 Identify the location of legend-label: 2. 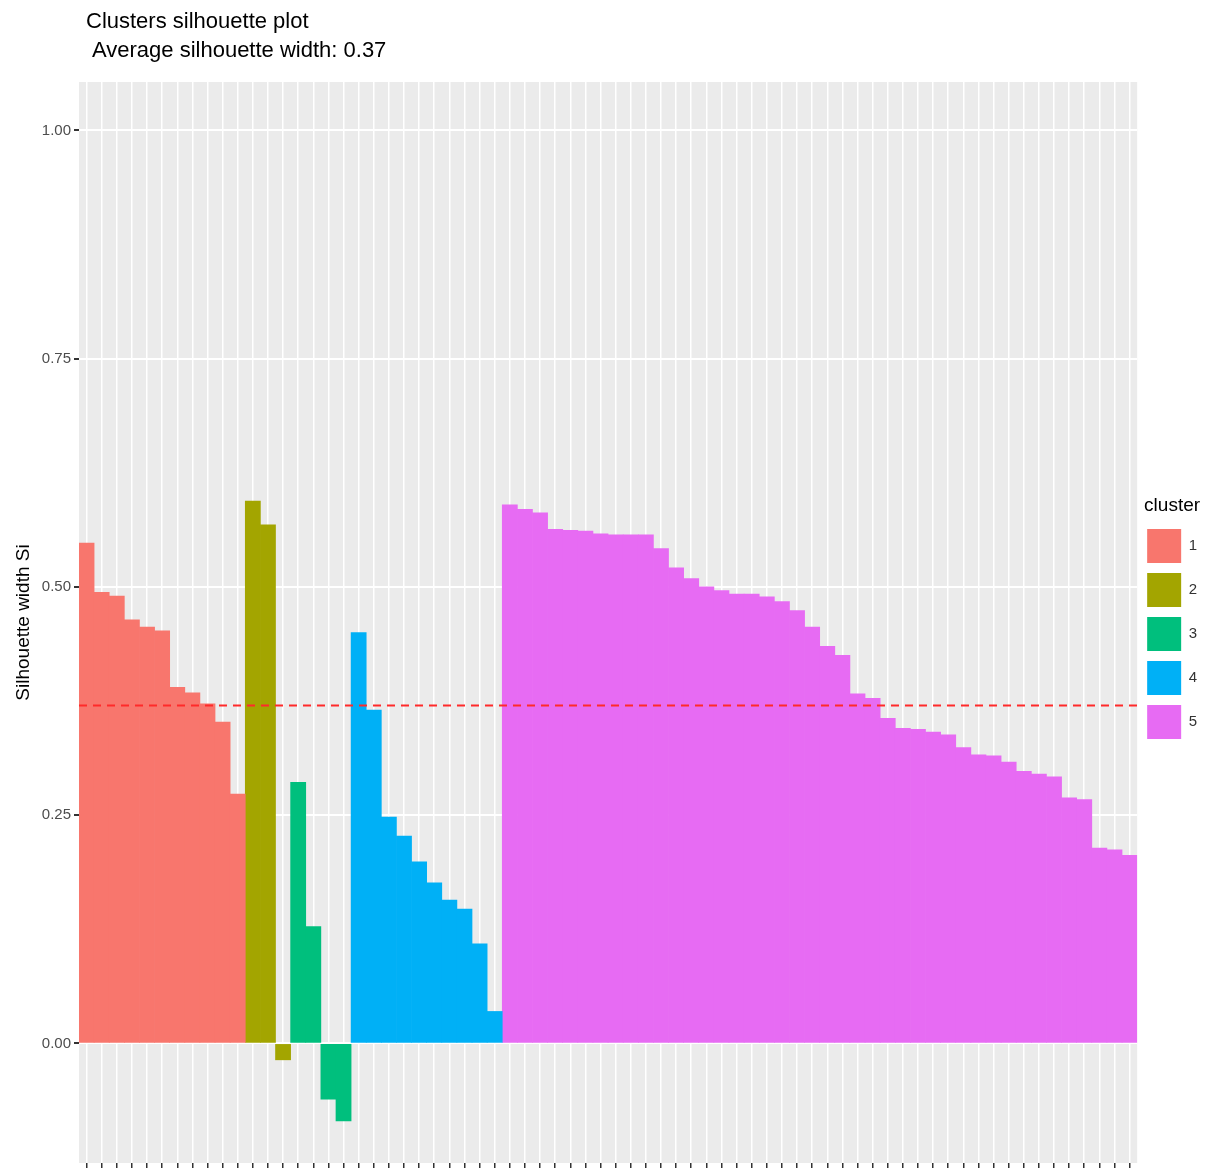
(1192, 589).